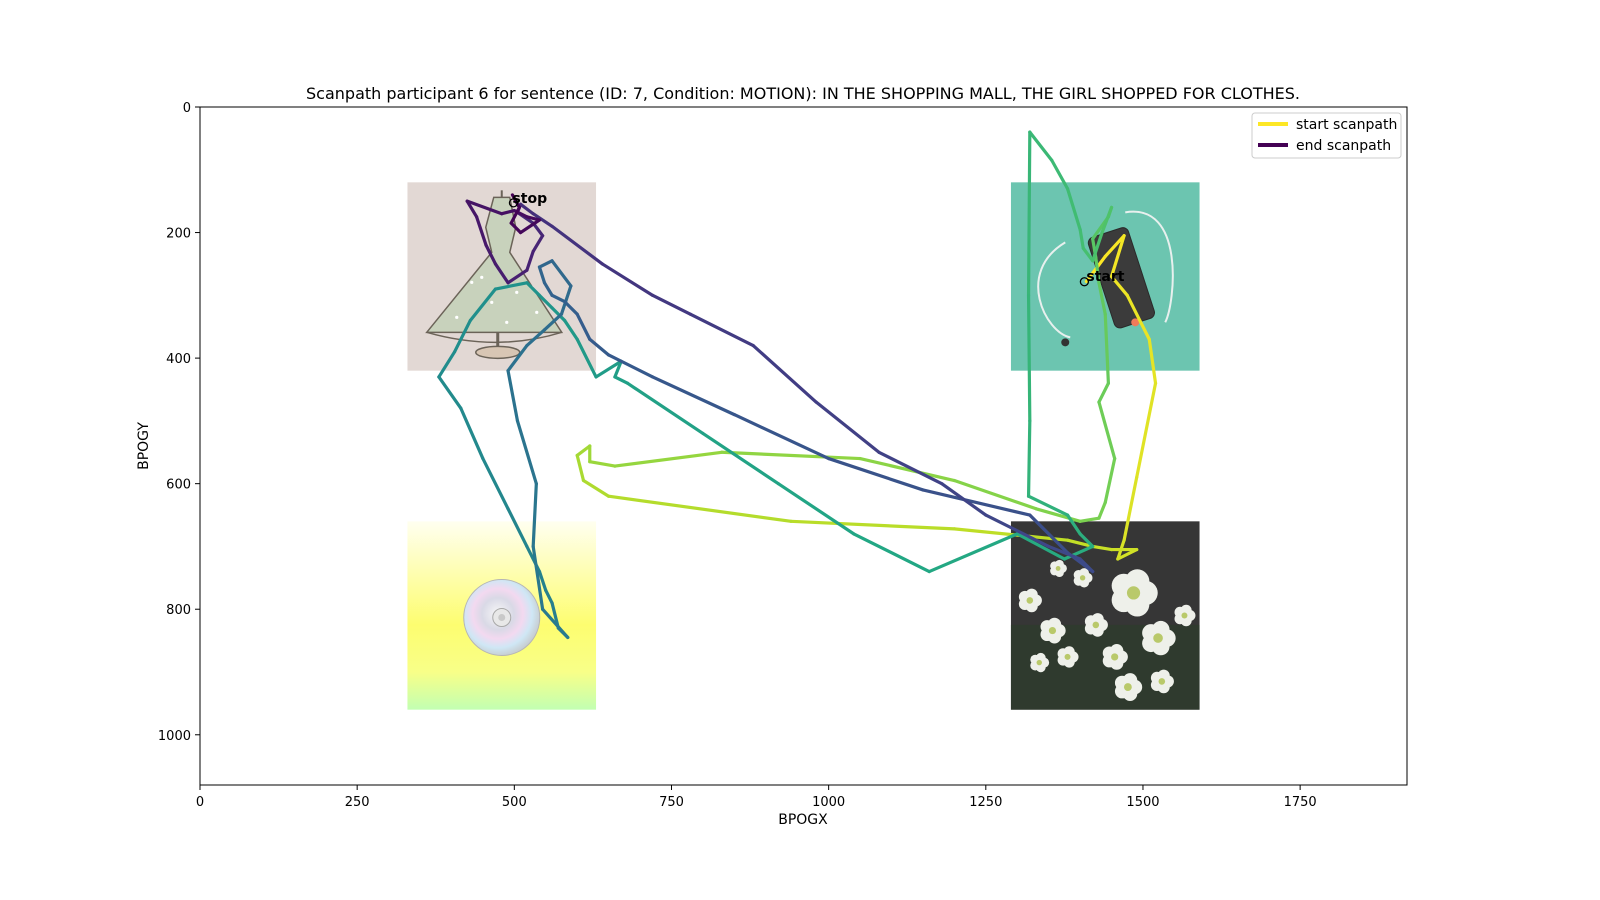 This screenshot has height=900, width=1600. What do you see at coordinates (828, 802) in the screenshot?
I see `x-tick-label: 1000` at bounding box center [828, 802].